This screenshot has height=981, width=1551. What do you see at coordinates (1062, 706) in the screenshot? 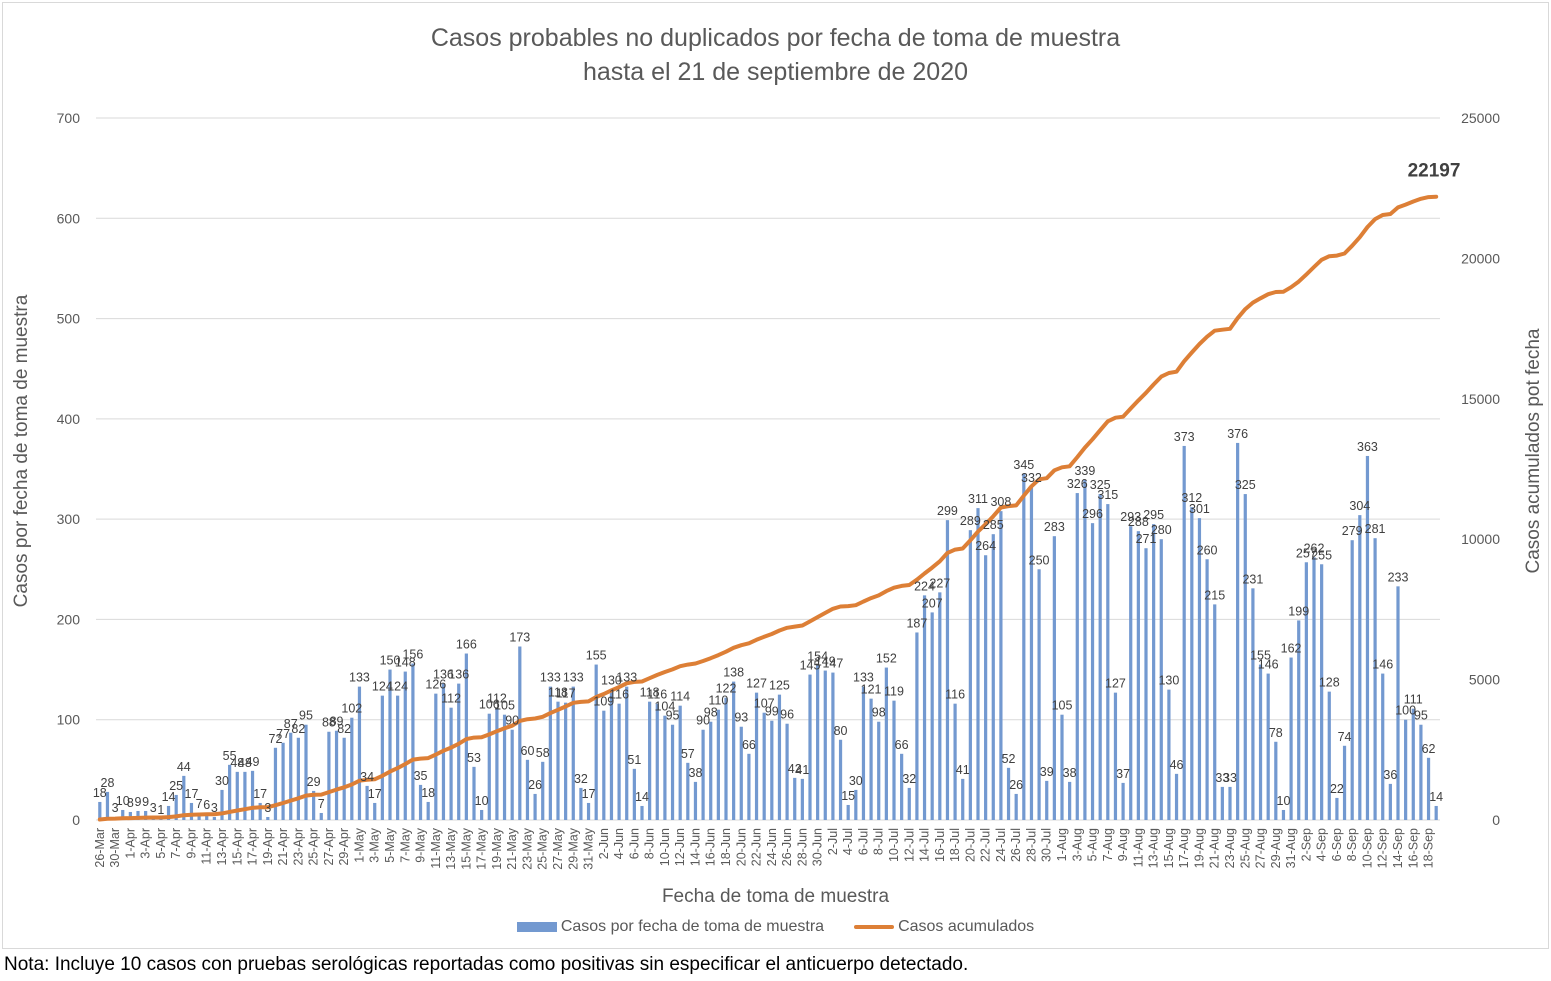
I see `bar-data-label: 105` at bounding box center [1062, 706].